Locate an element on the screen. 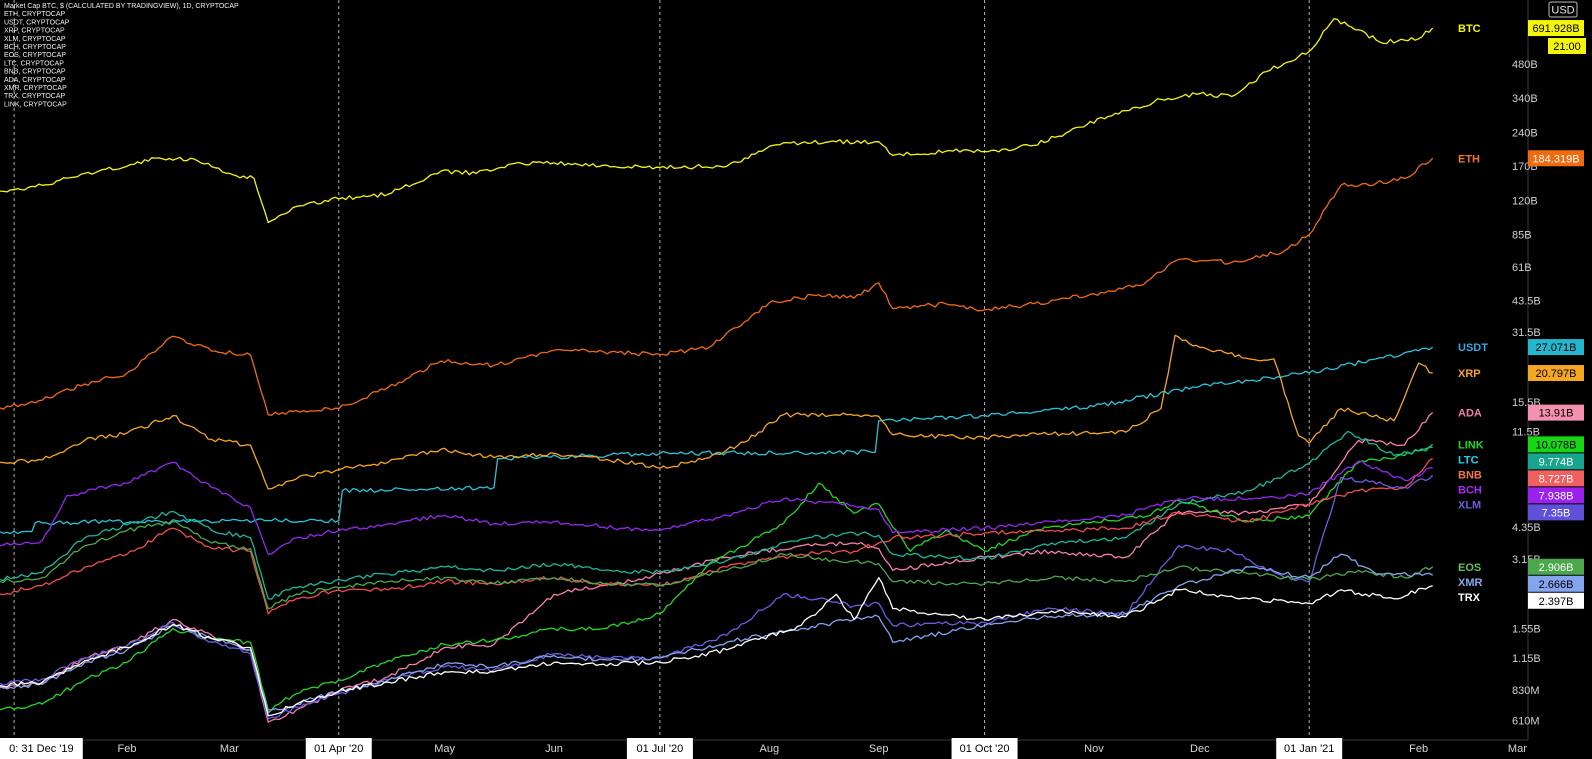 This screenshot has width=1592, height=759. date-tick-2: Mar is located at coordinates (229, 749).